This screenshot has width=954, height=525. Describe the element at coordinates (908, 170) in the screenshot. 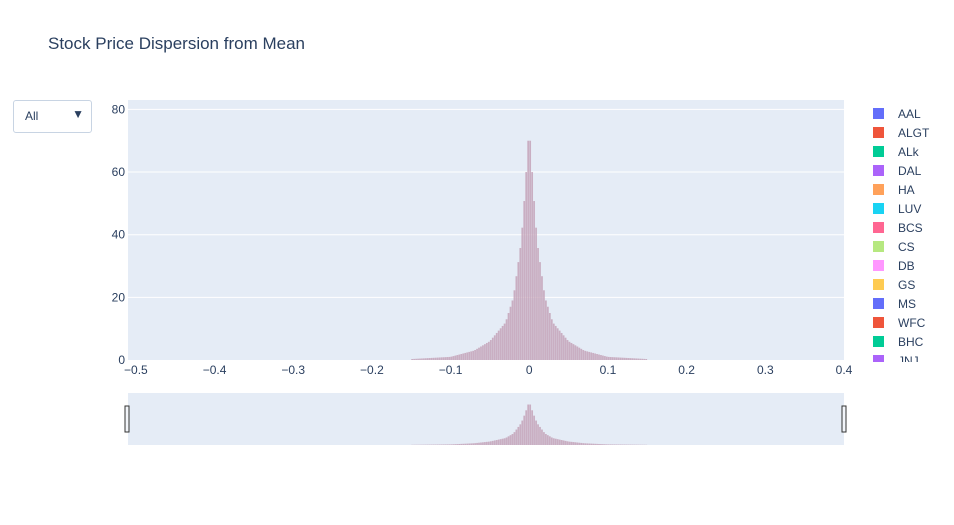

I see `legend-item: DAL` at that location.